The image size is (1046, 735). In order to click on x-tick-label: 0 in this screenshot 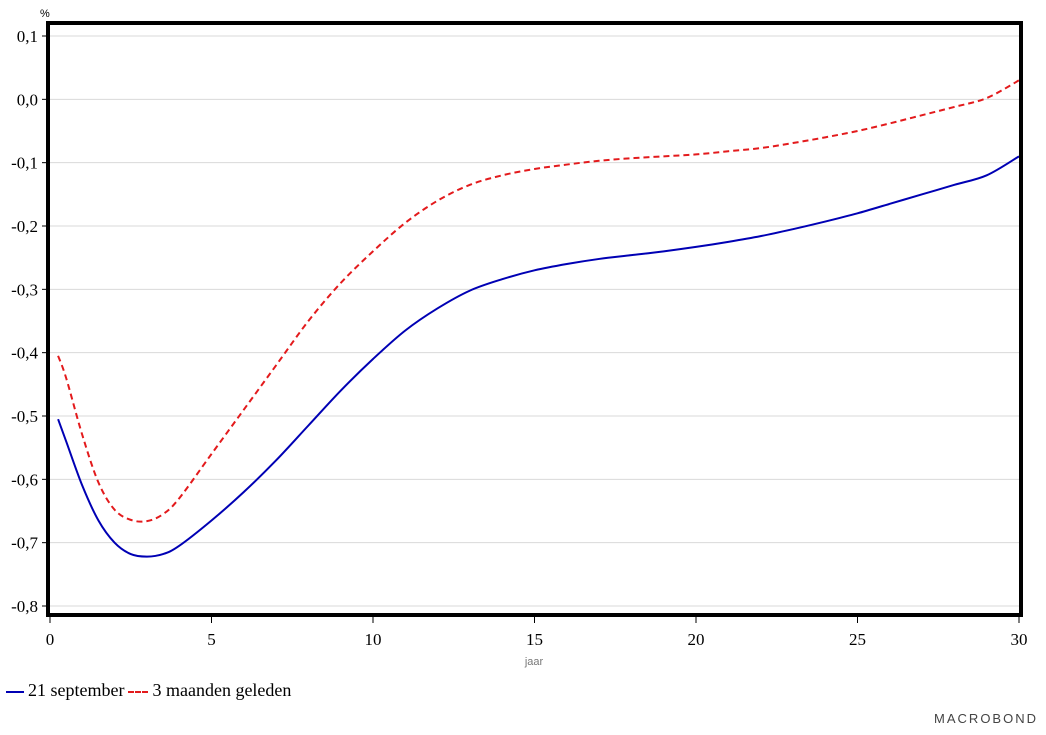, I will do `click(50, 639)`.